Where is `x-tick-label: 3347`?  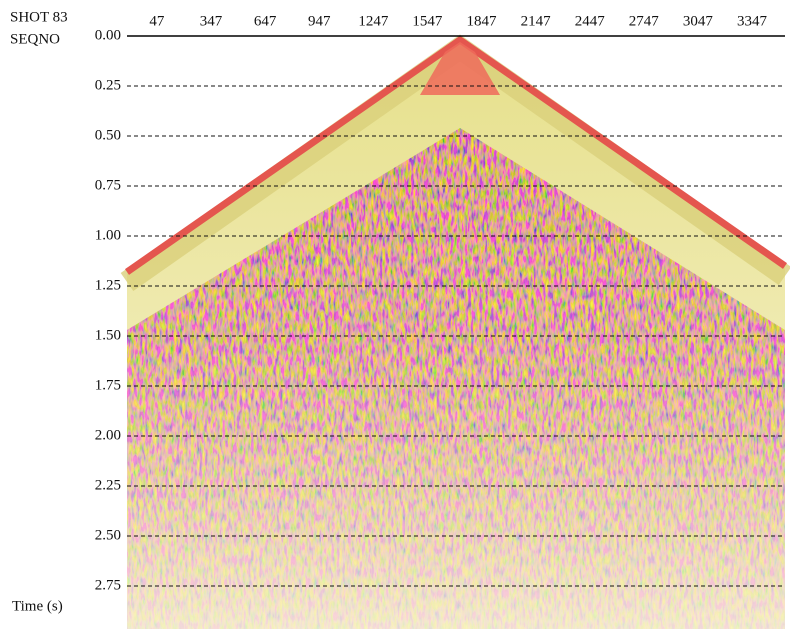
x-tick-label: 3347 is located at coordinates (752, 21).